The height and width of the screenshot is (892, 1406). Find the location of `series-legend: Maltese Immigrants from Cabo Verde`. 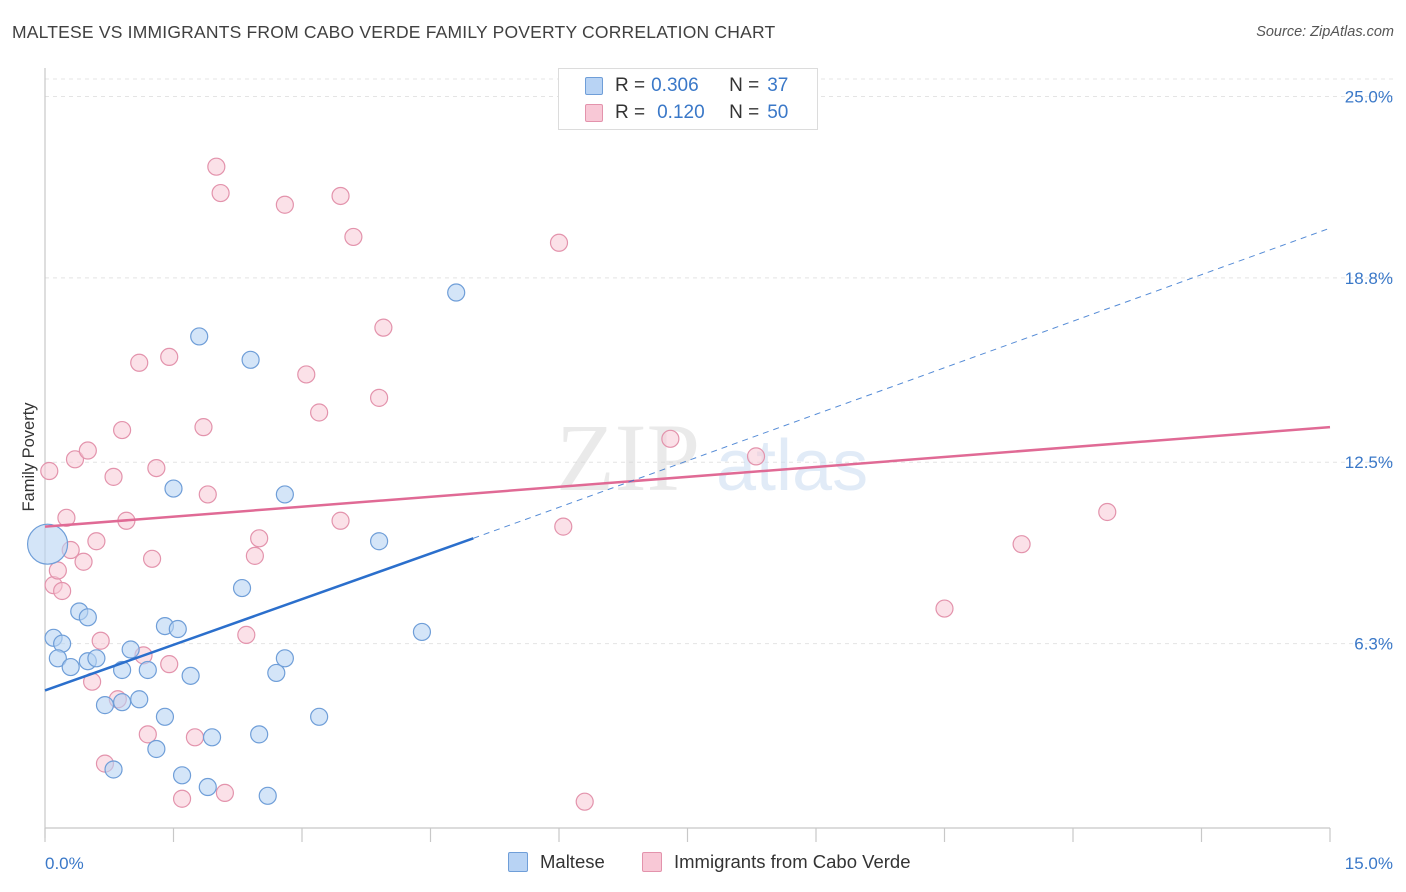

series-legend: Maltese Immigrants from Cabo Verde is located at coordinates (703, 865).